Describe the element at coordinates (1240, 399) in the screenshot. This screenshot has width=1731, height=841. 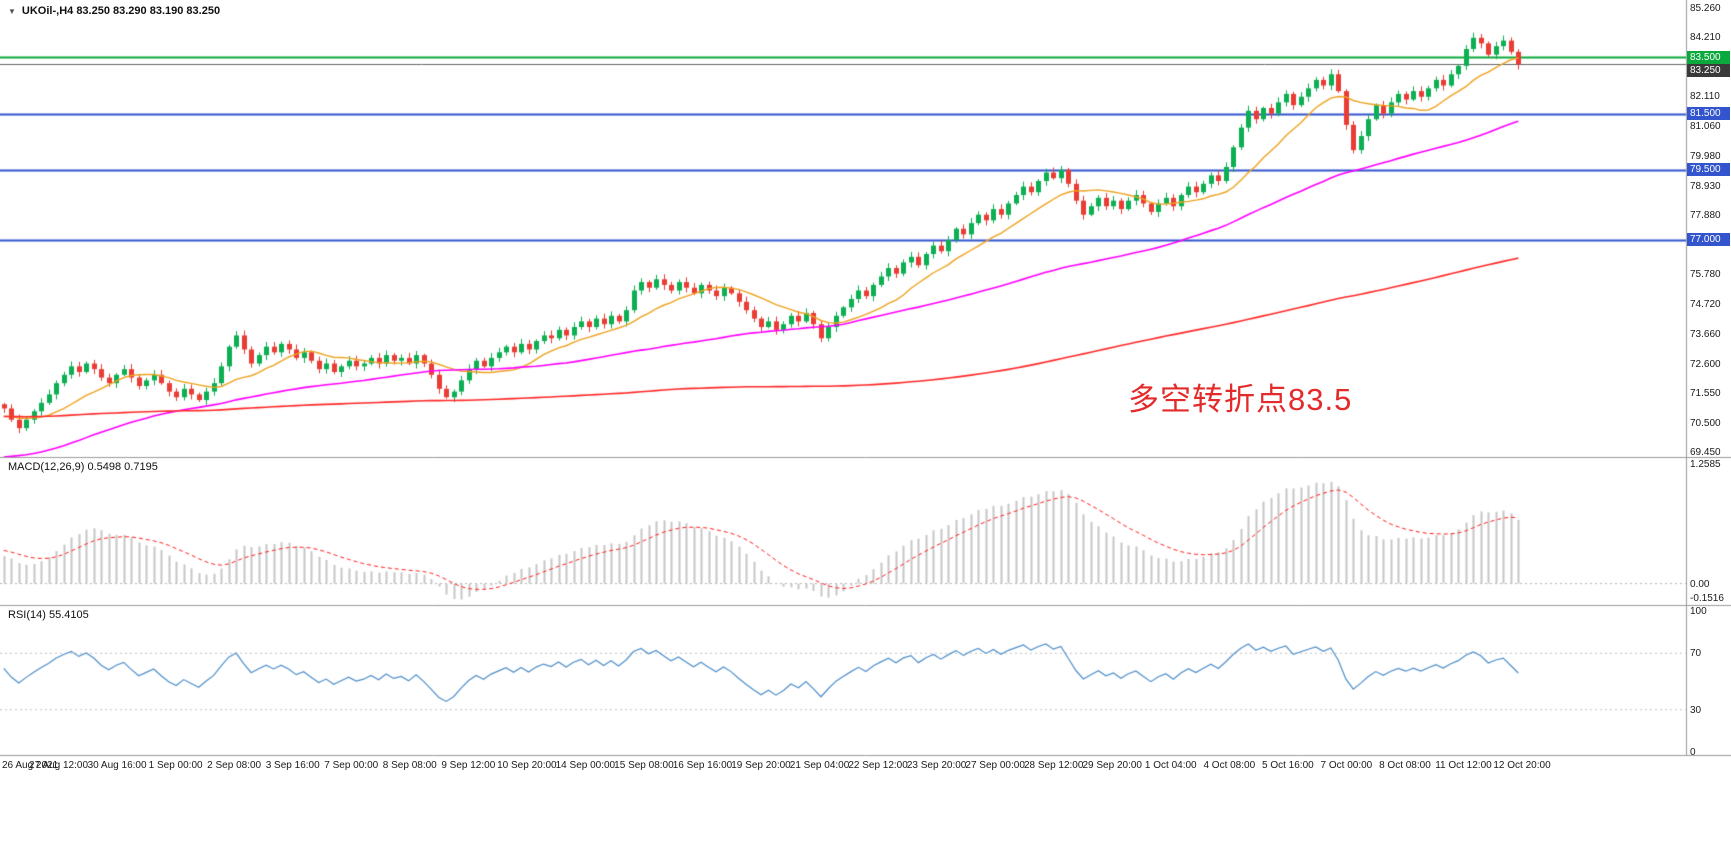
I see `chart-annotation-text: 多空转折点83.5` at that location.